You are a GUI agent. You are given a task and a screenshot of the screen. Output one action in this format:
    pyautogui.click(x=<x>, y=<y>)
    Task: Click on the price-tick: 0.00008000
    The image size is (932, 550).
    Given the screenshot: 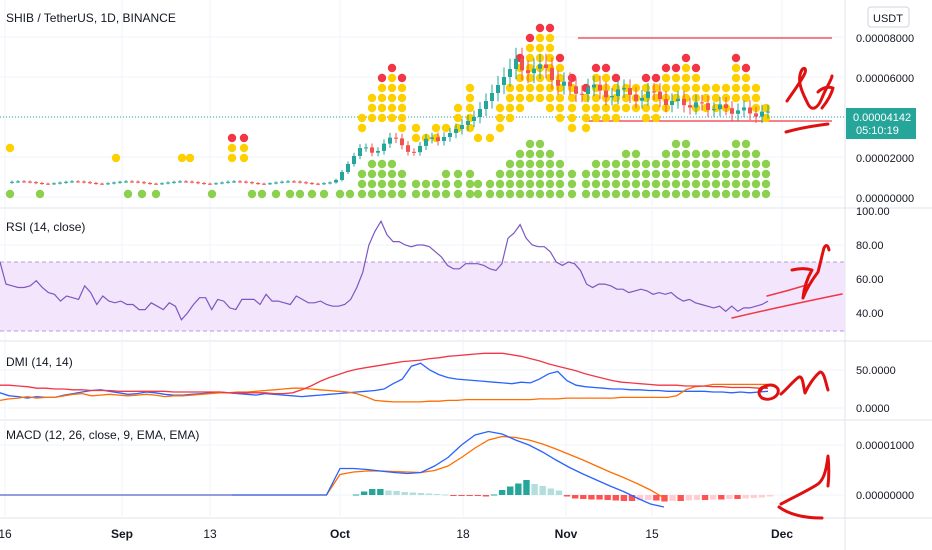 What is the action you would take?
    pyautogui.click(x=885, y=39)
    